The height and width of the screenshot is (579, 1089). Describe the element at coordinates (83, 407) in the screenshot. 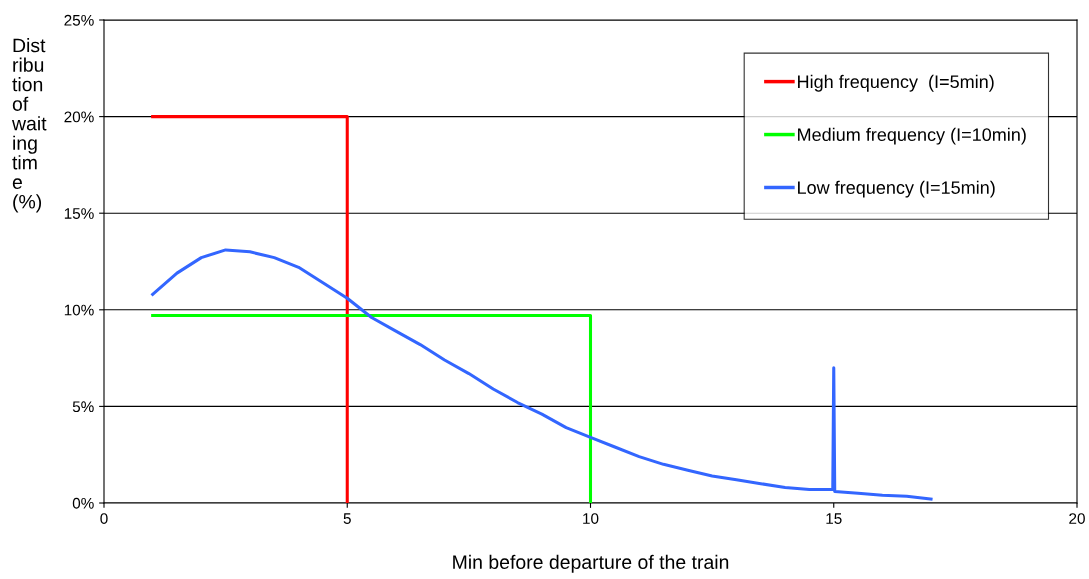

I see `y-tick-label: 5%` at that location.